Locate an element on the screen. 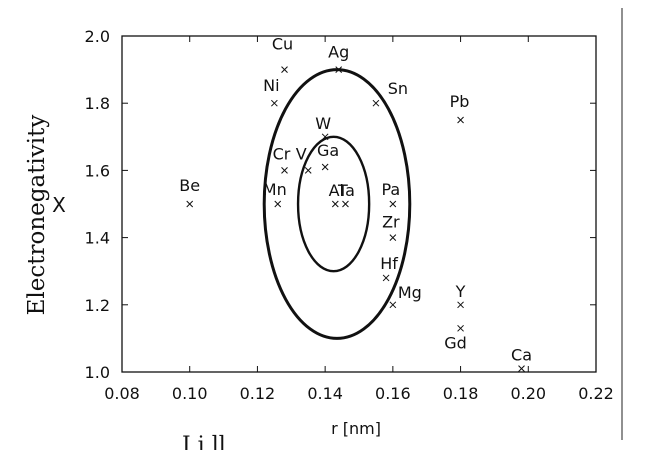  data-point-pa: Pa is located at coordinates (390, 194).